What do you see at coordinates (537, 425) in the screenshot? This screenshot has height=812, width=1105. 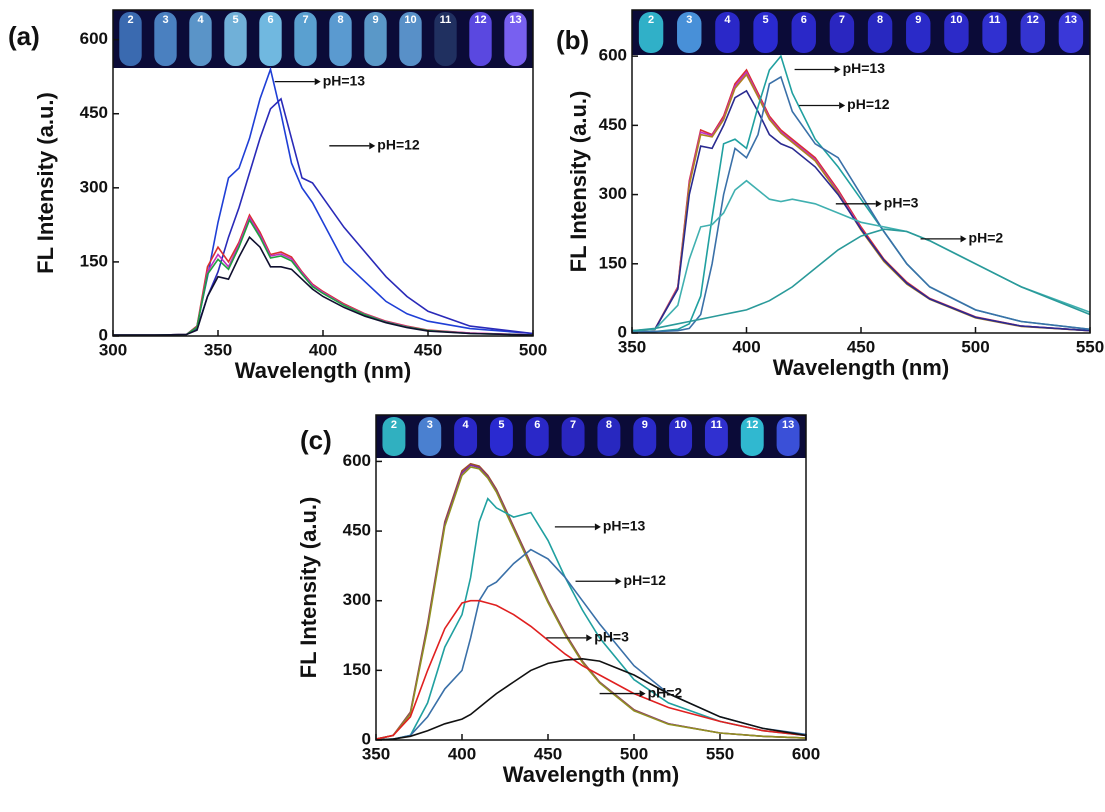 I see `tube-label: 6` at bounding box center [537, 425].